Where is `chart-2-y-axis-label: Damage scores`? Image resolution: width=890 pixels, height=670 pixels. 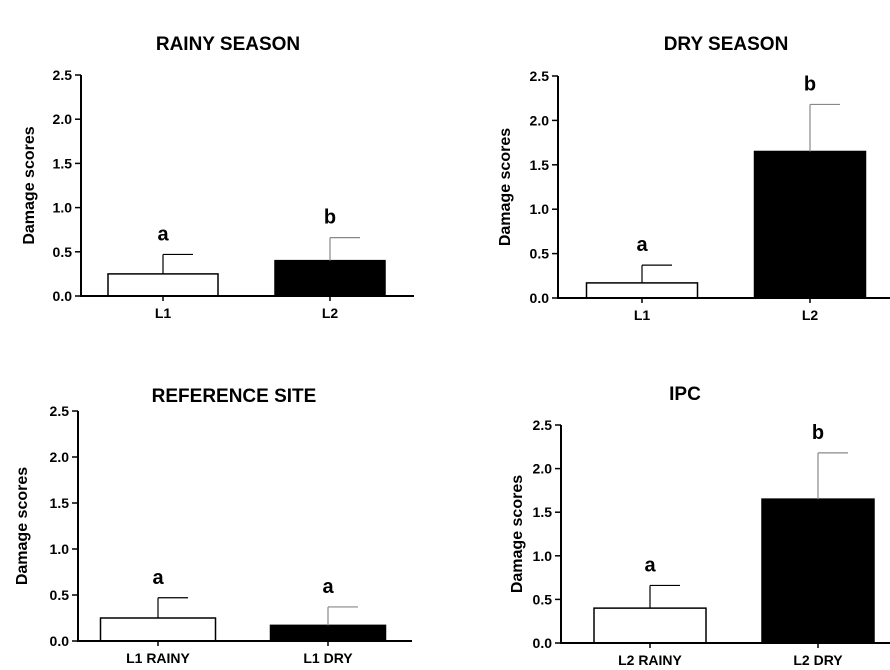
chart-2-y-axis-label: Damage scores is located at coordinates (505, 187).